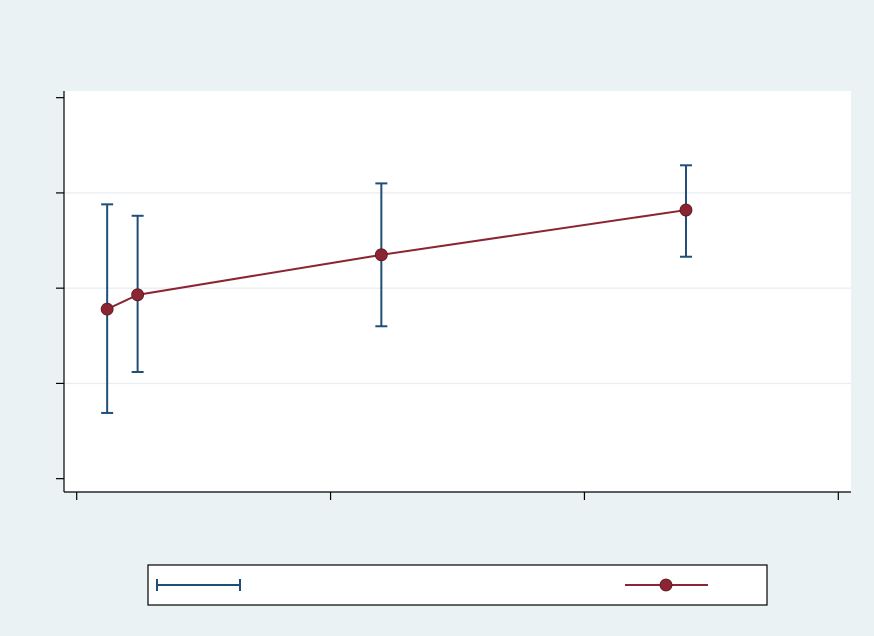 This screenshot has height=636, width=874. I want to click on series-line, so click(396, 260).